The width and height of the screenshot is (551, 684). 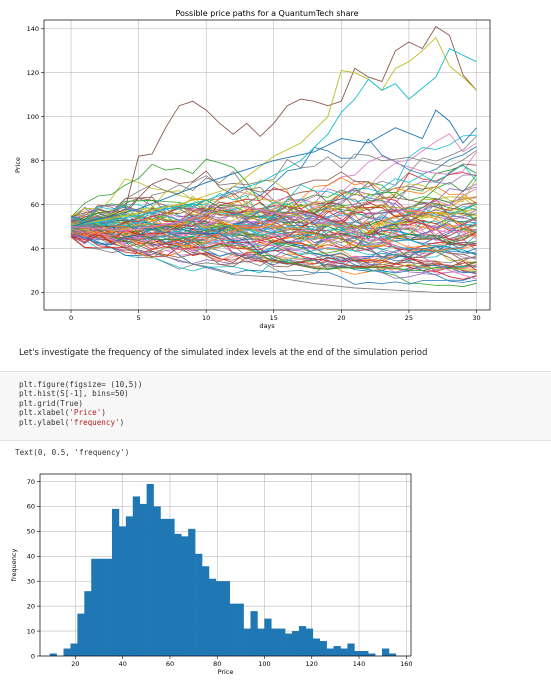 I want to click on code-line: plt.ylabel('frequency'), so click(x=80, y=422).